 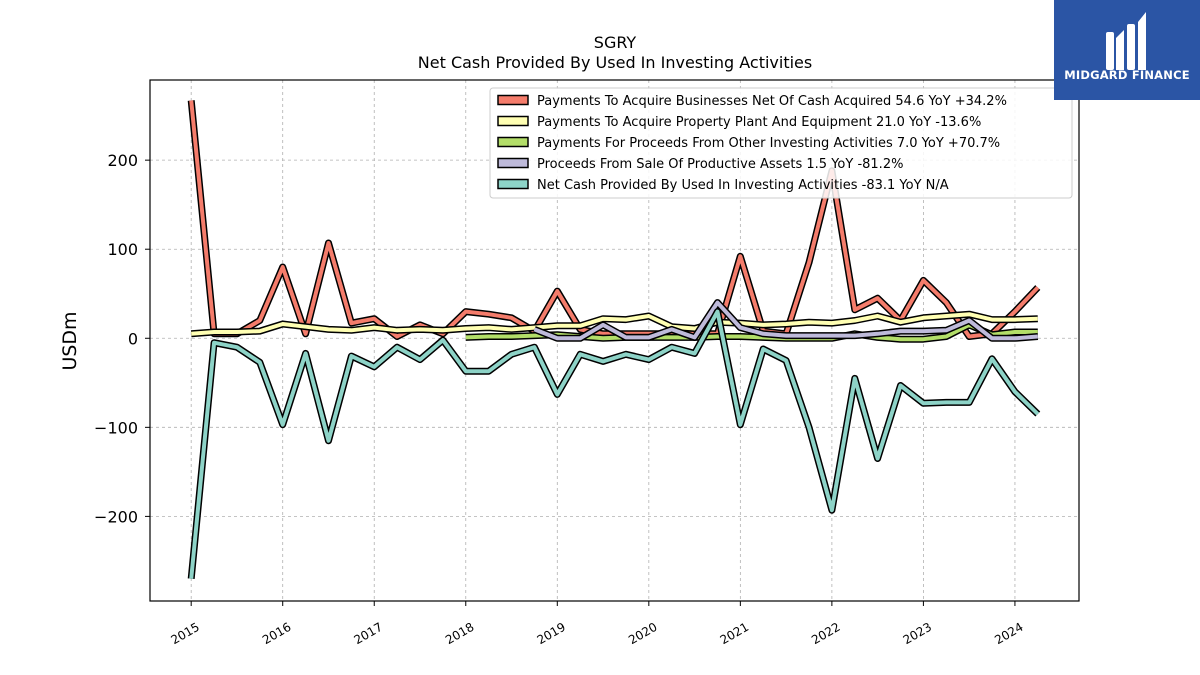 What do you see at coordinates (825, 633) in the screenshot?
I see `x-tick-label: 2022` at bounding box center [825, 633].